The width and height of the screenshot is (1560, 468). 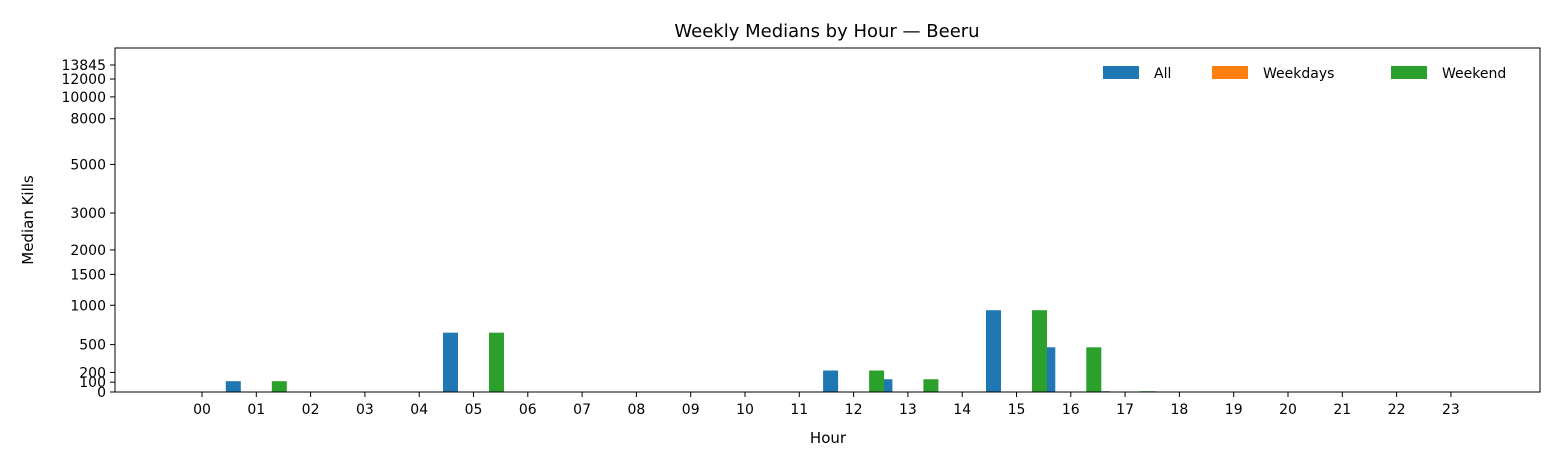 What do you see at coordinates (826, 31) in the screenshot?
I see `chart-title: Weekly Medians by Hour — Beeru` at bounding box center [826, 31].